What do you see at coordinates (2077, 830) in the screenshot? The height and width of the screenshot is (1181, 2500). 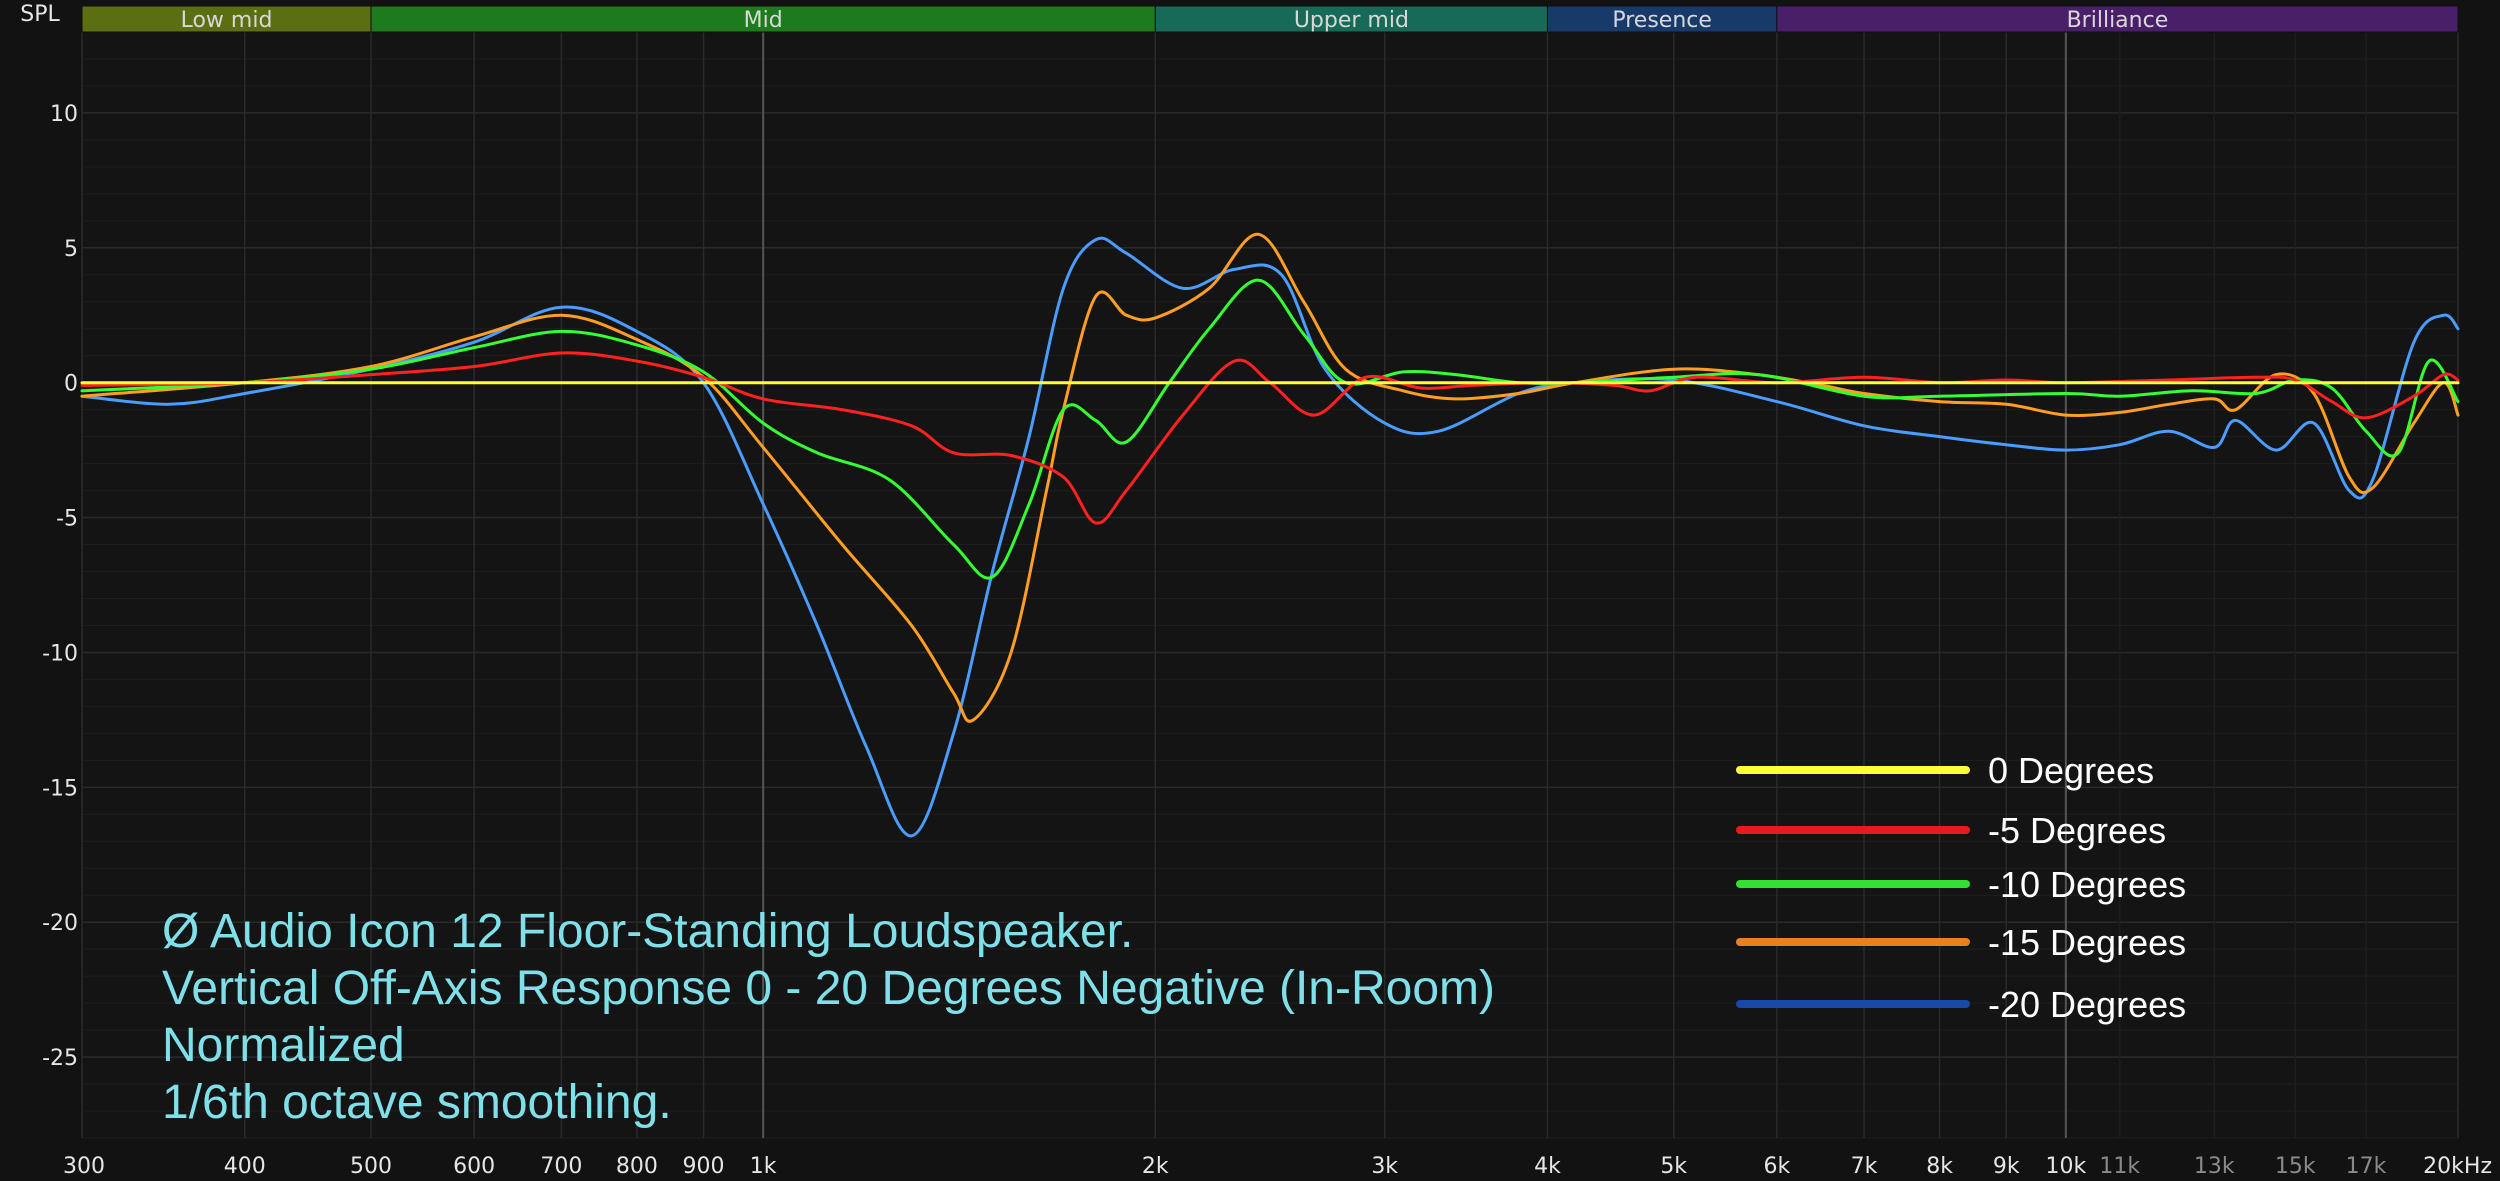 I see `legend-label: -5 Degrees` at bounding box center [2077, 830].